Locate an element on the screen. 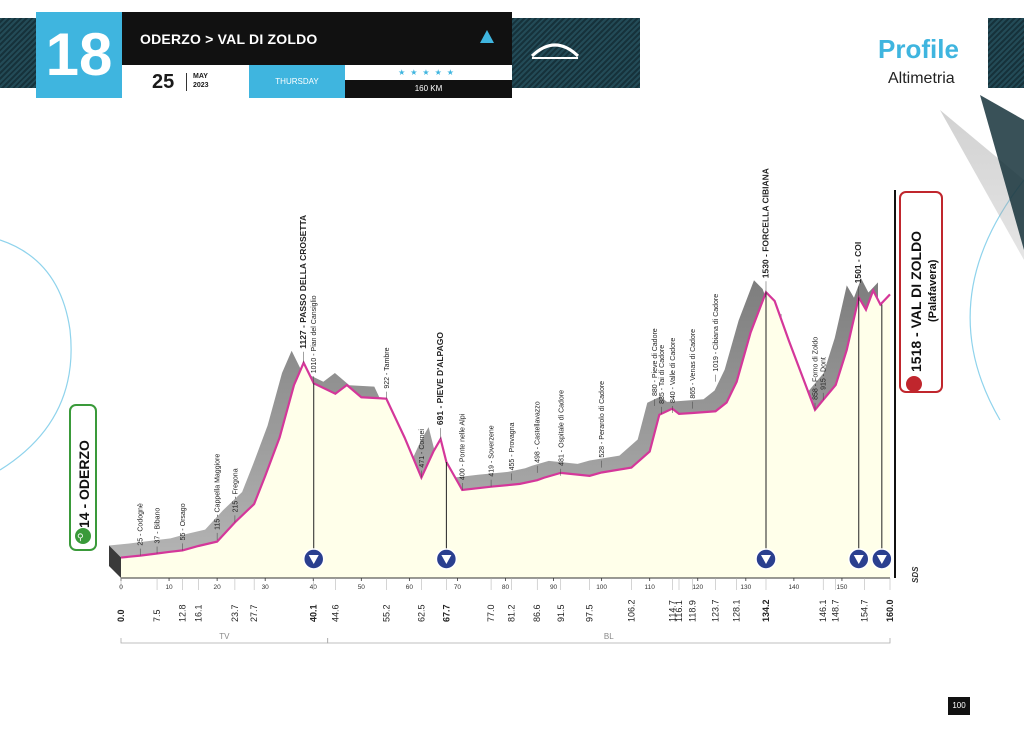 This screenshot has width=1024, height=729. km-label-11: 77.0 is located at coordinates (491, 613).